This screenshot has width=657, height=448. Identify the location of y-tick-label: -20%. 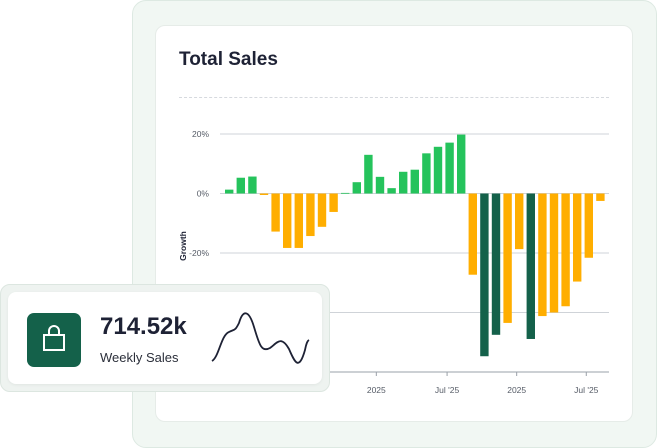
(199, 253).